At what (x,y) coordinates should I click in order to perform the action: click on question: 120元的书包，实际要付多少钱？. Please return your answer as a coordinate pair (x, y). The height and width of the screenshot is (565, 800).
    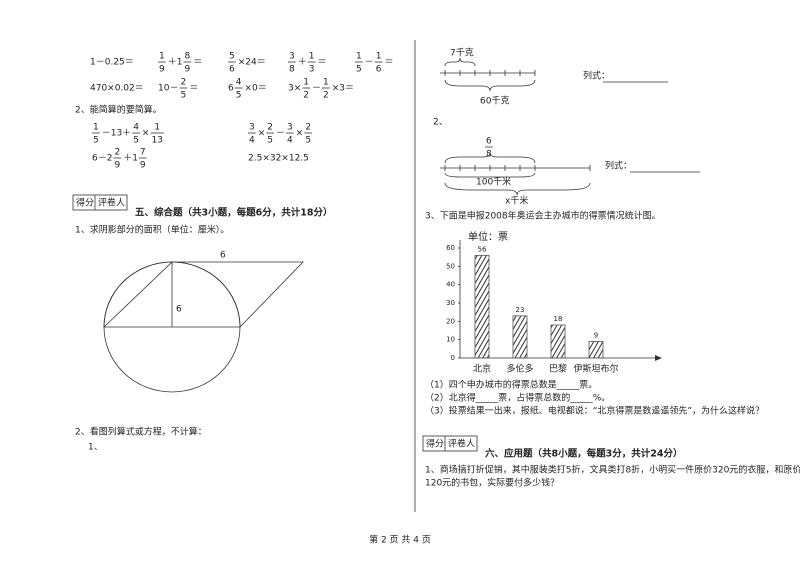
    Looking at the image, I should click on (492, 483).